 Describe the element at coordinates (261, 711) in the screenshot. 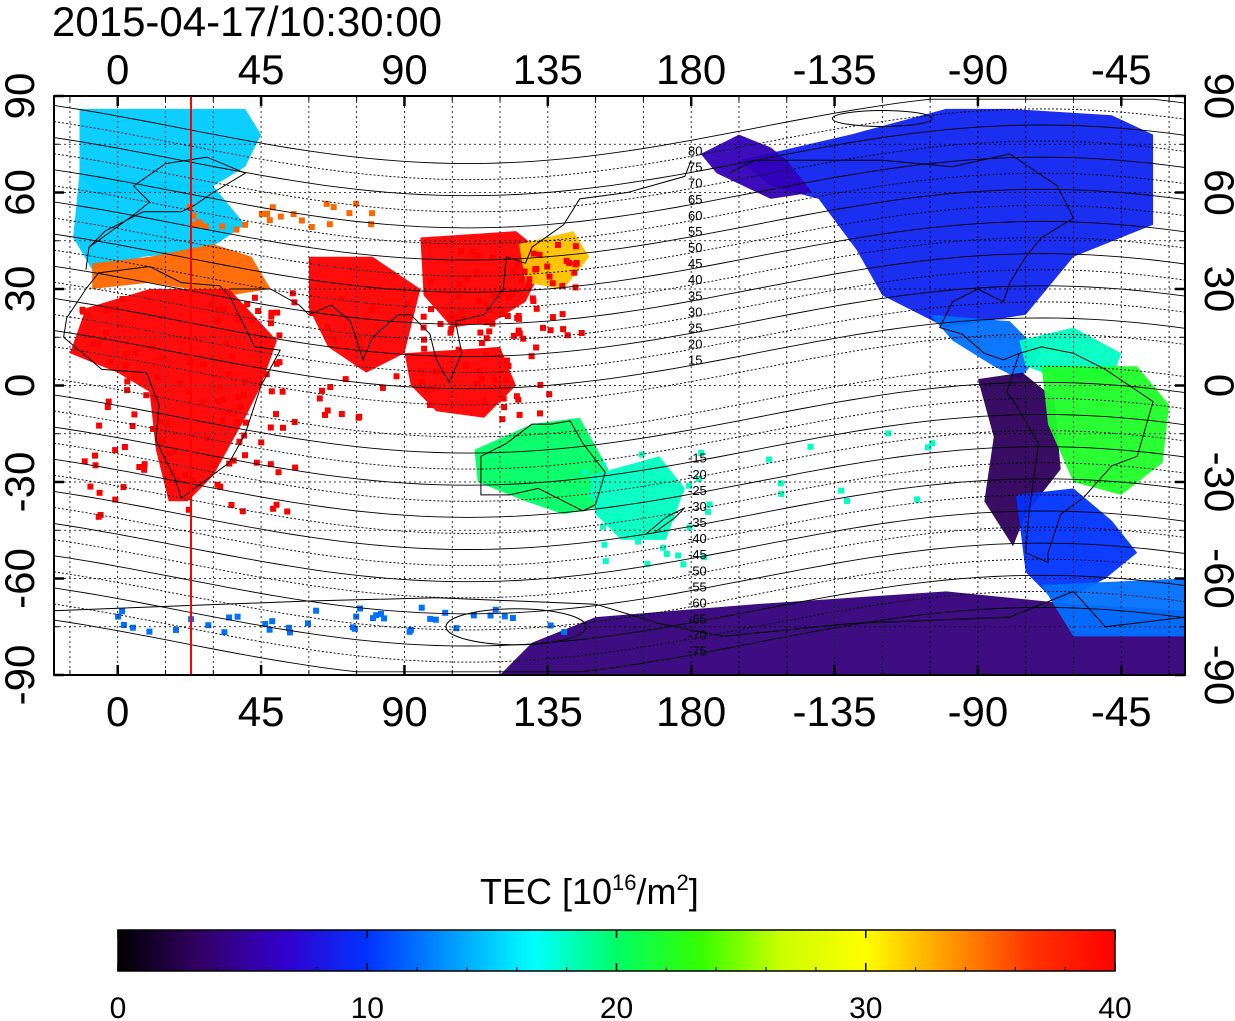

I see `bottom-lon-tick-label: 45` at that location.